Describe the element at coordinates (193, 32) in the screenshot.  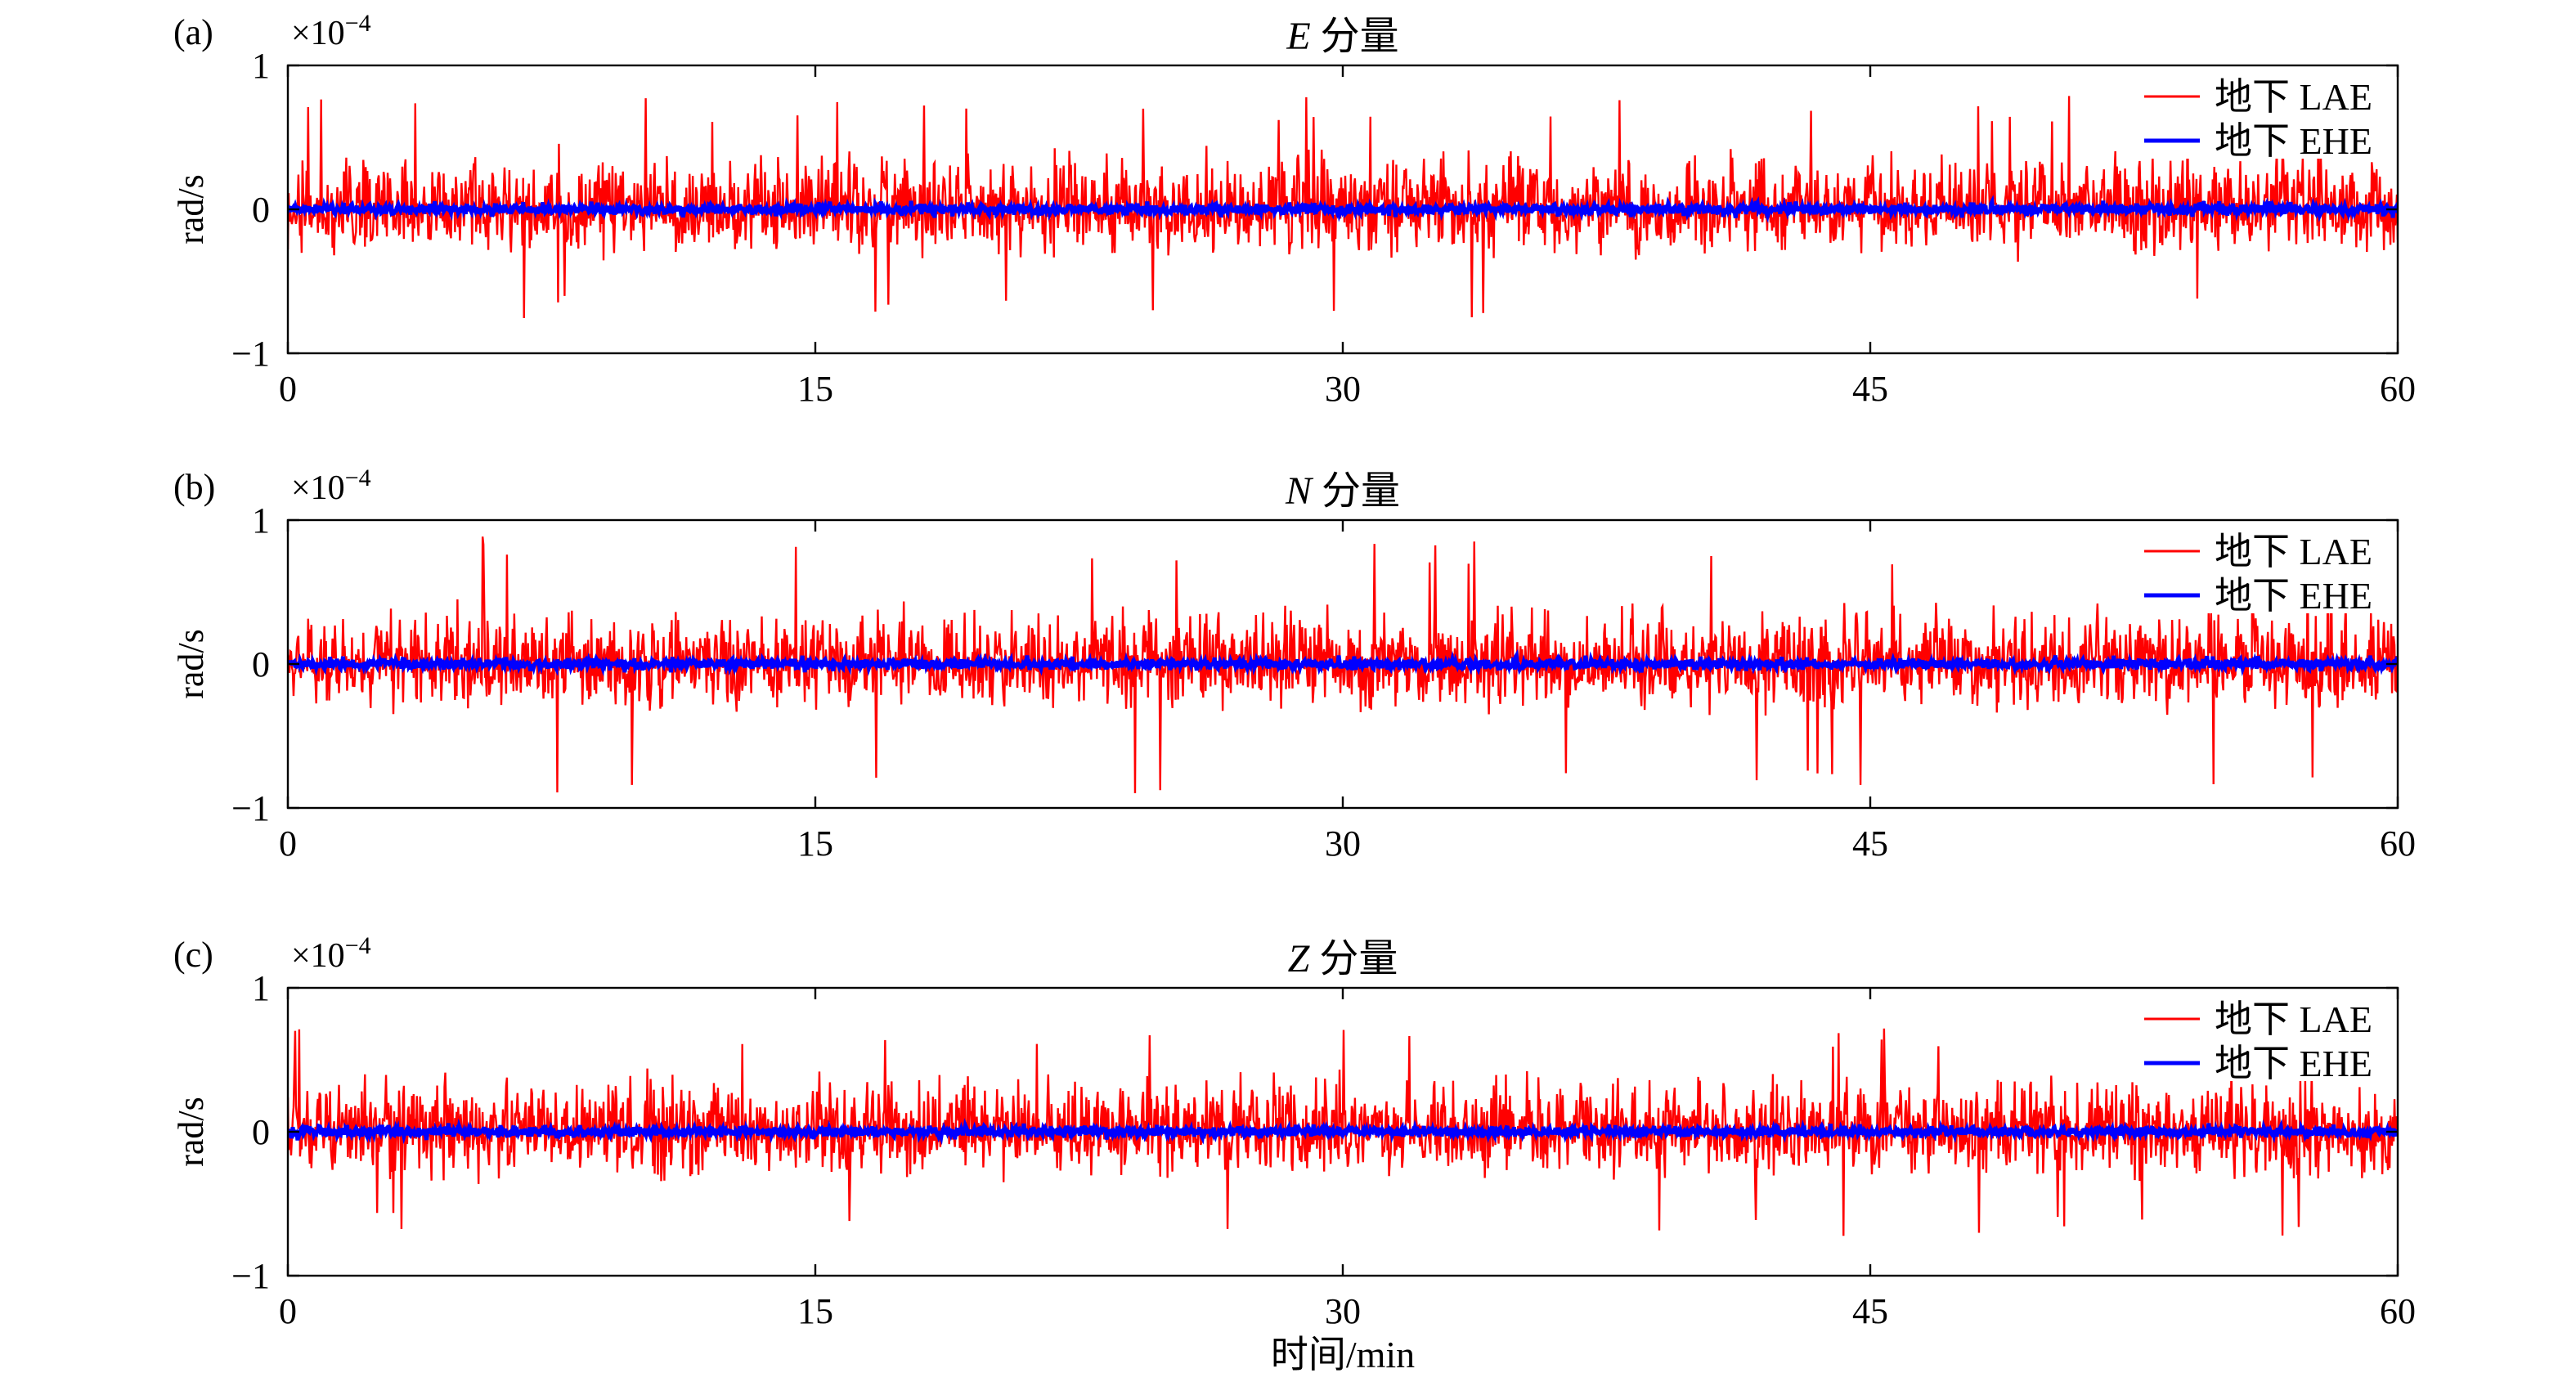
I see `panel-tag: (a)` at that location.